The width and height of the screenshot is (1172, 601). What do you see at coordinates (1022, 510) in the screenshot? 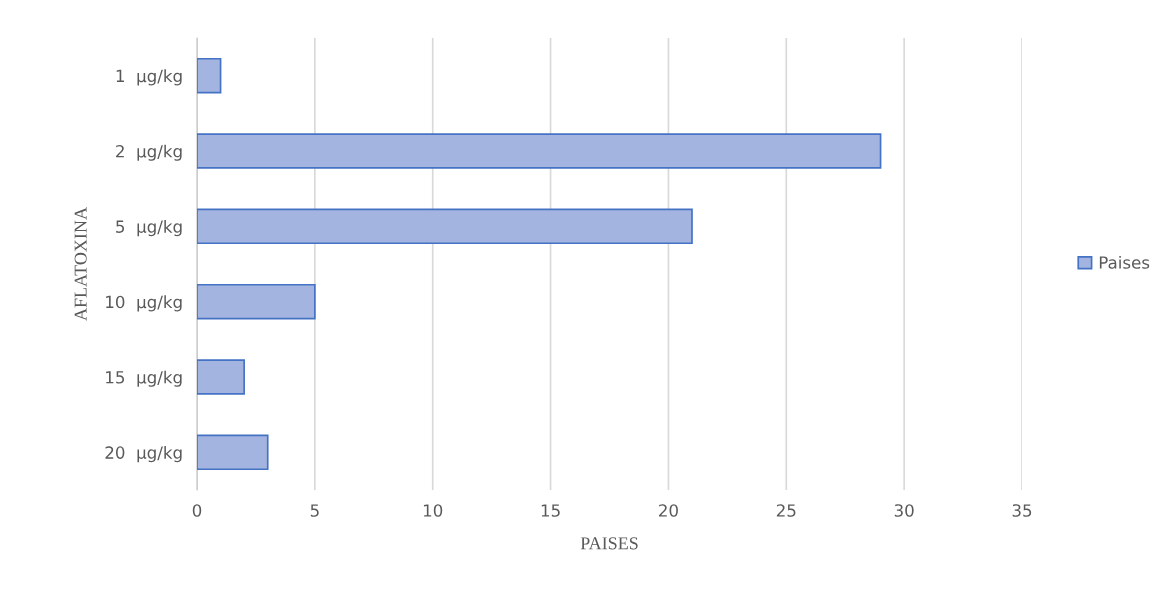
I see `x-tick-label: 35` at bounding box center [1022, 510].